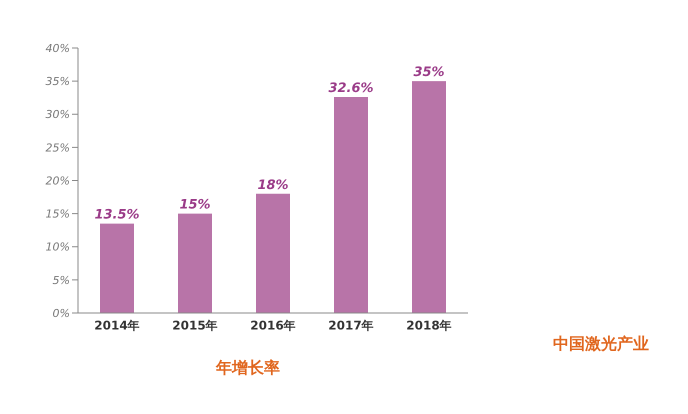 The width and height of the screenshot is (688, 414). Describe the element at coordinates (273, 185) in the screenshot. I see `data-label: 18%` at that location.